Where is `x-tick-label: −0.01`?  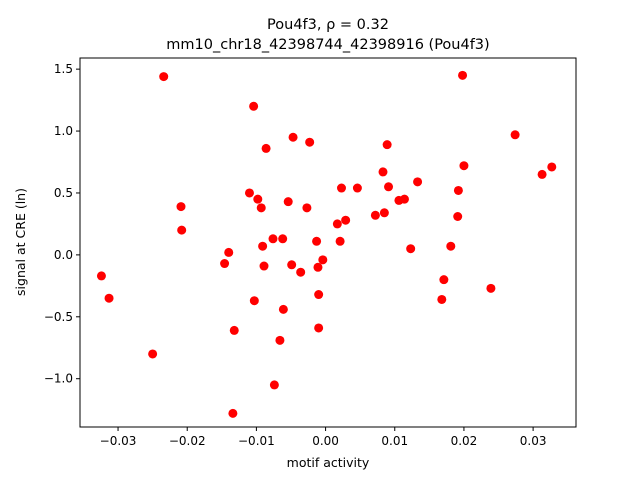 x-tick-label: −0.01 is located at coordinates (256, 441).